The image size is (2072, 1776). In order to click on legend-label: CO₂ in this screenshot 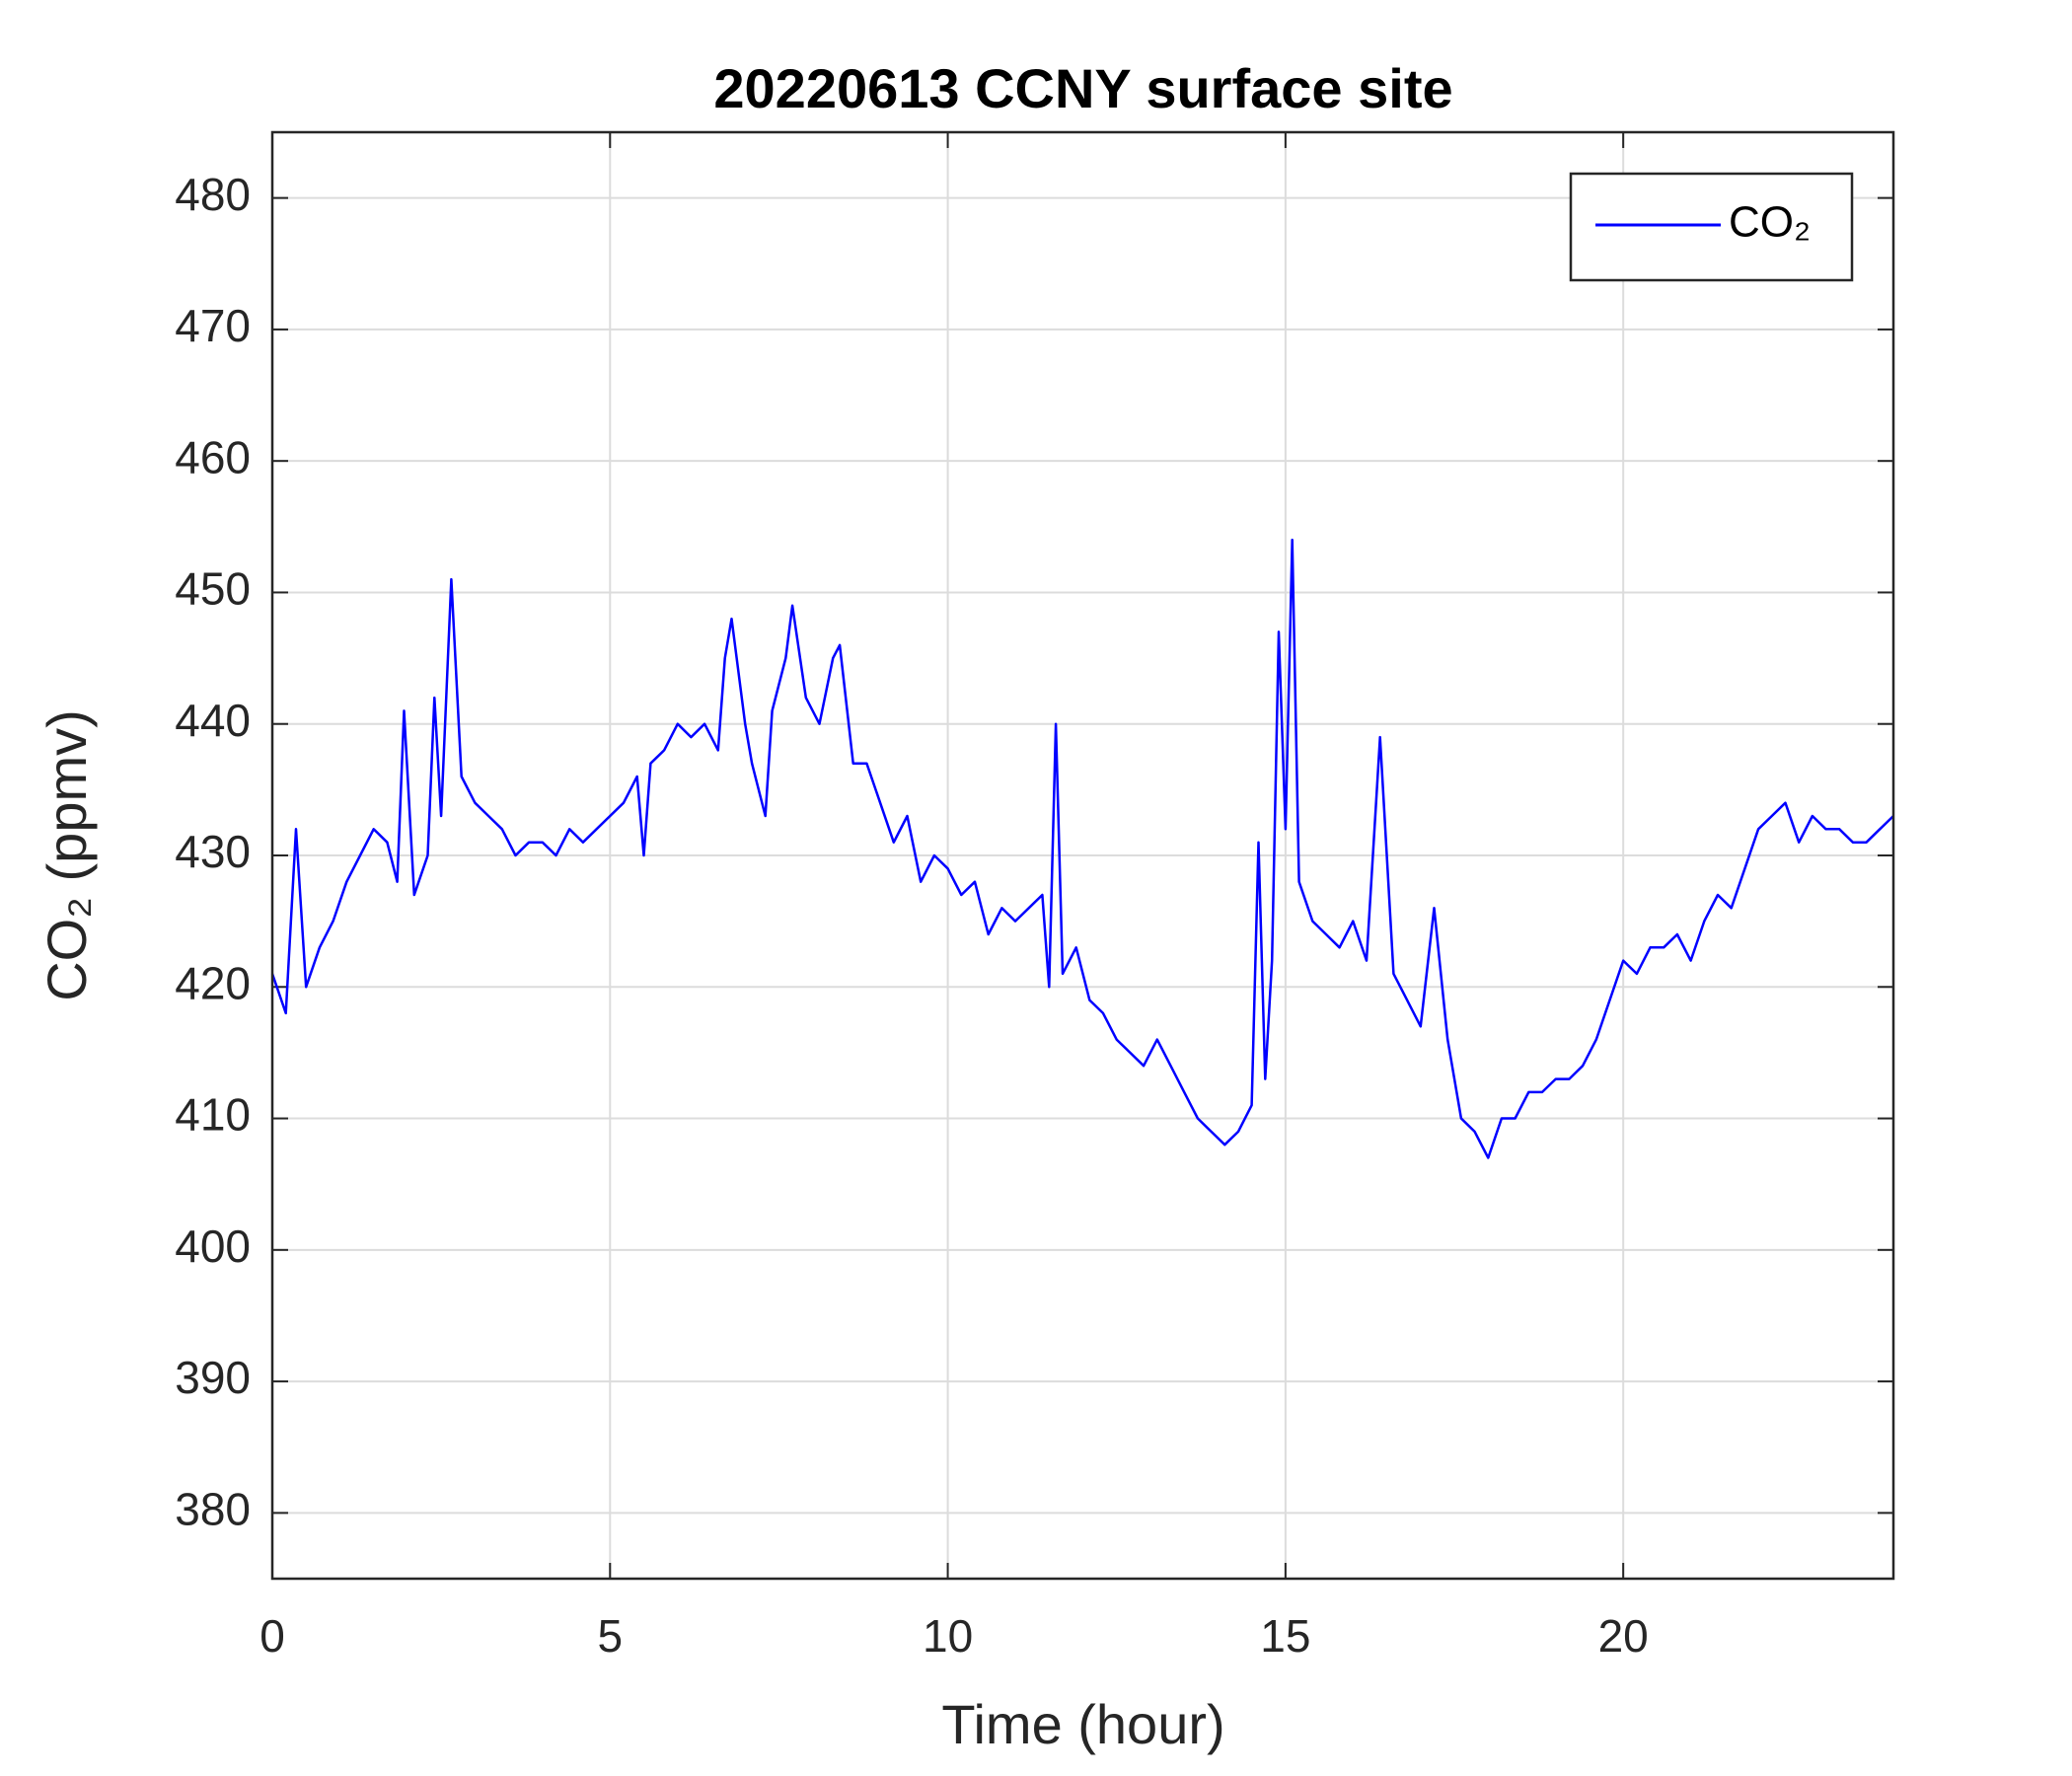, I will do `click(1770, 223)`.